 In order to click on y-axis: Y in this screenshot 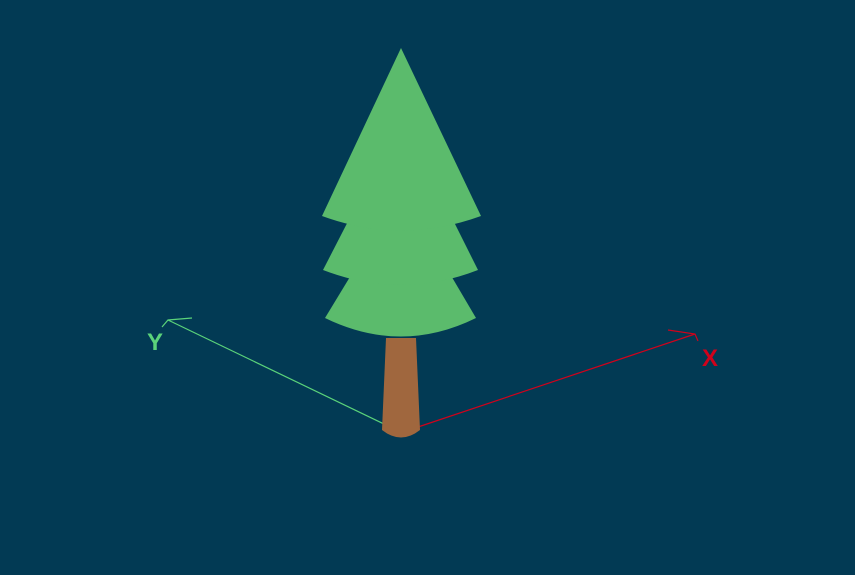, I will do `click(265, 371)`.